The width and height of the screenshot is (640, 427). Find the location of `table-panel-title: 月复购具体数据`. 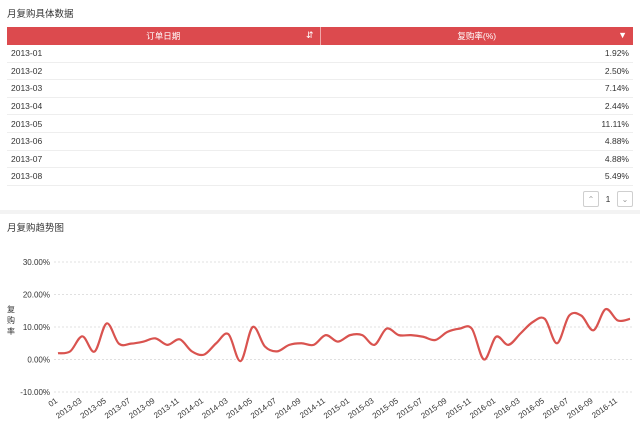

table-panel-title: 月复购具体数据 is located at coordinates (40, 14).